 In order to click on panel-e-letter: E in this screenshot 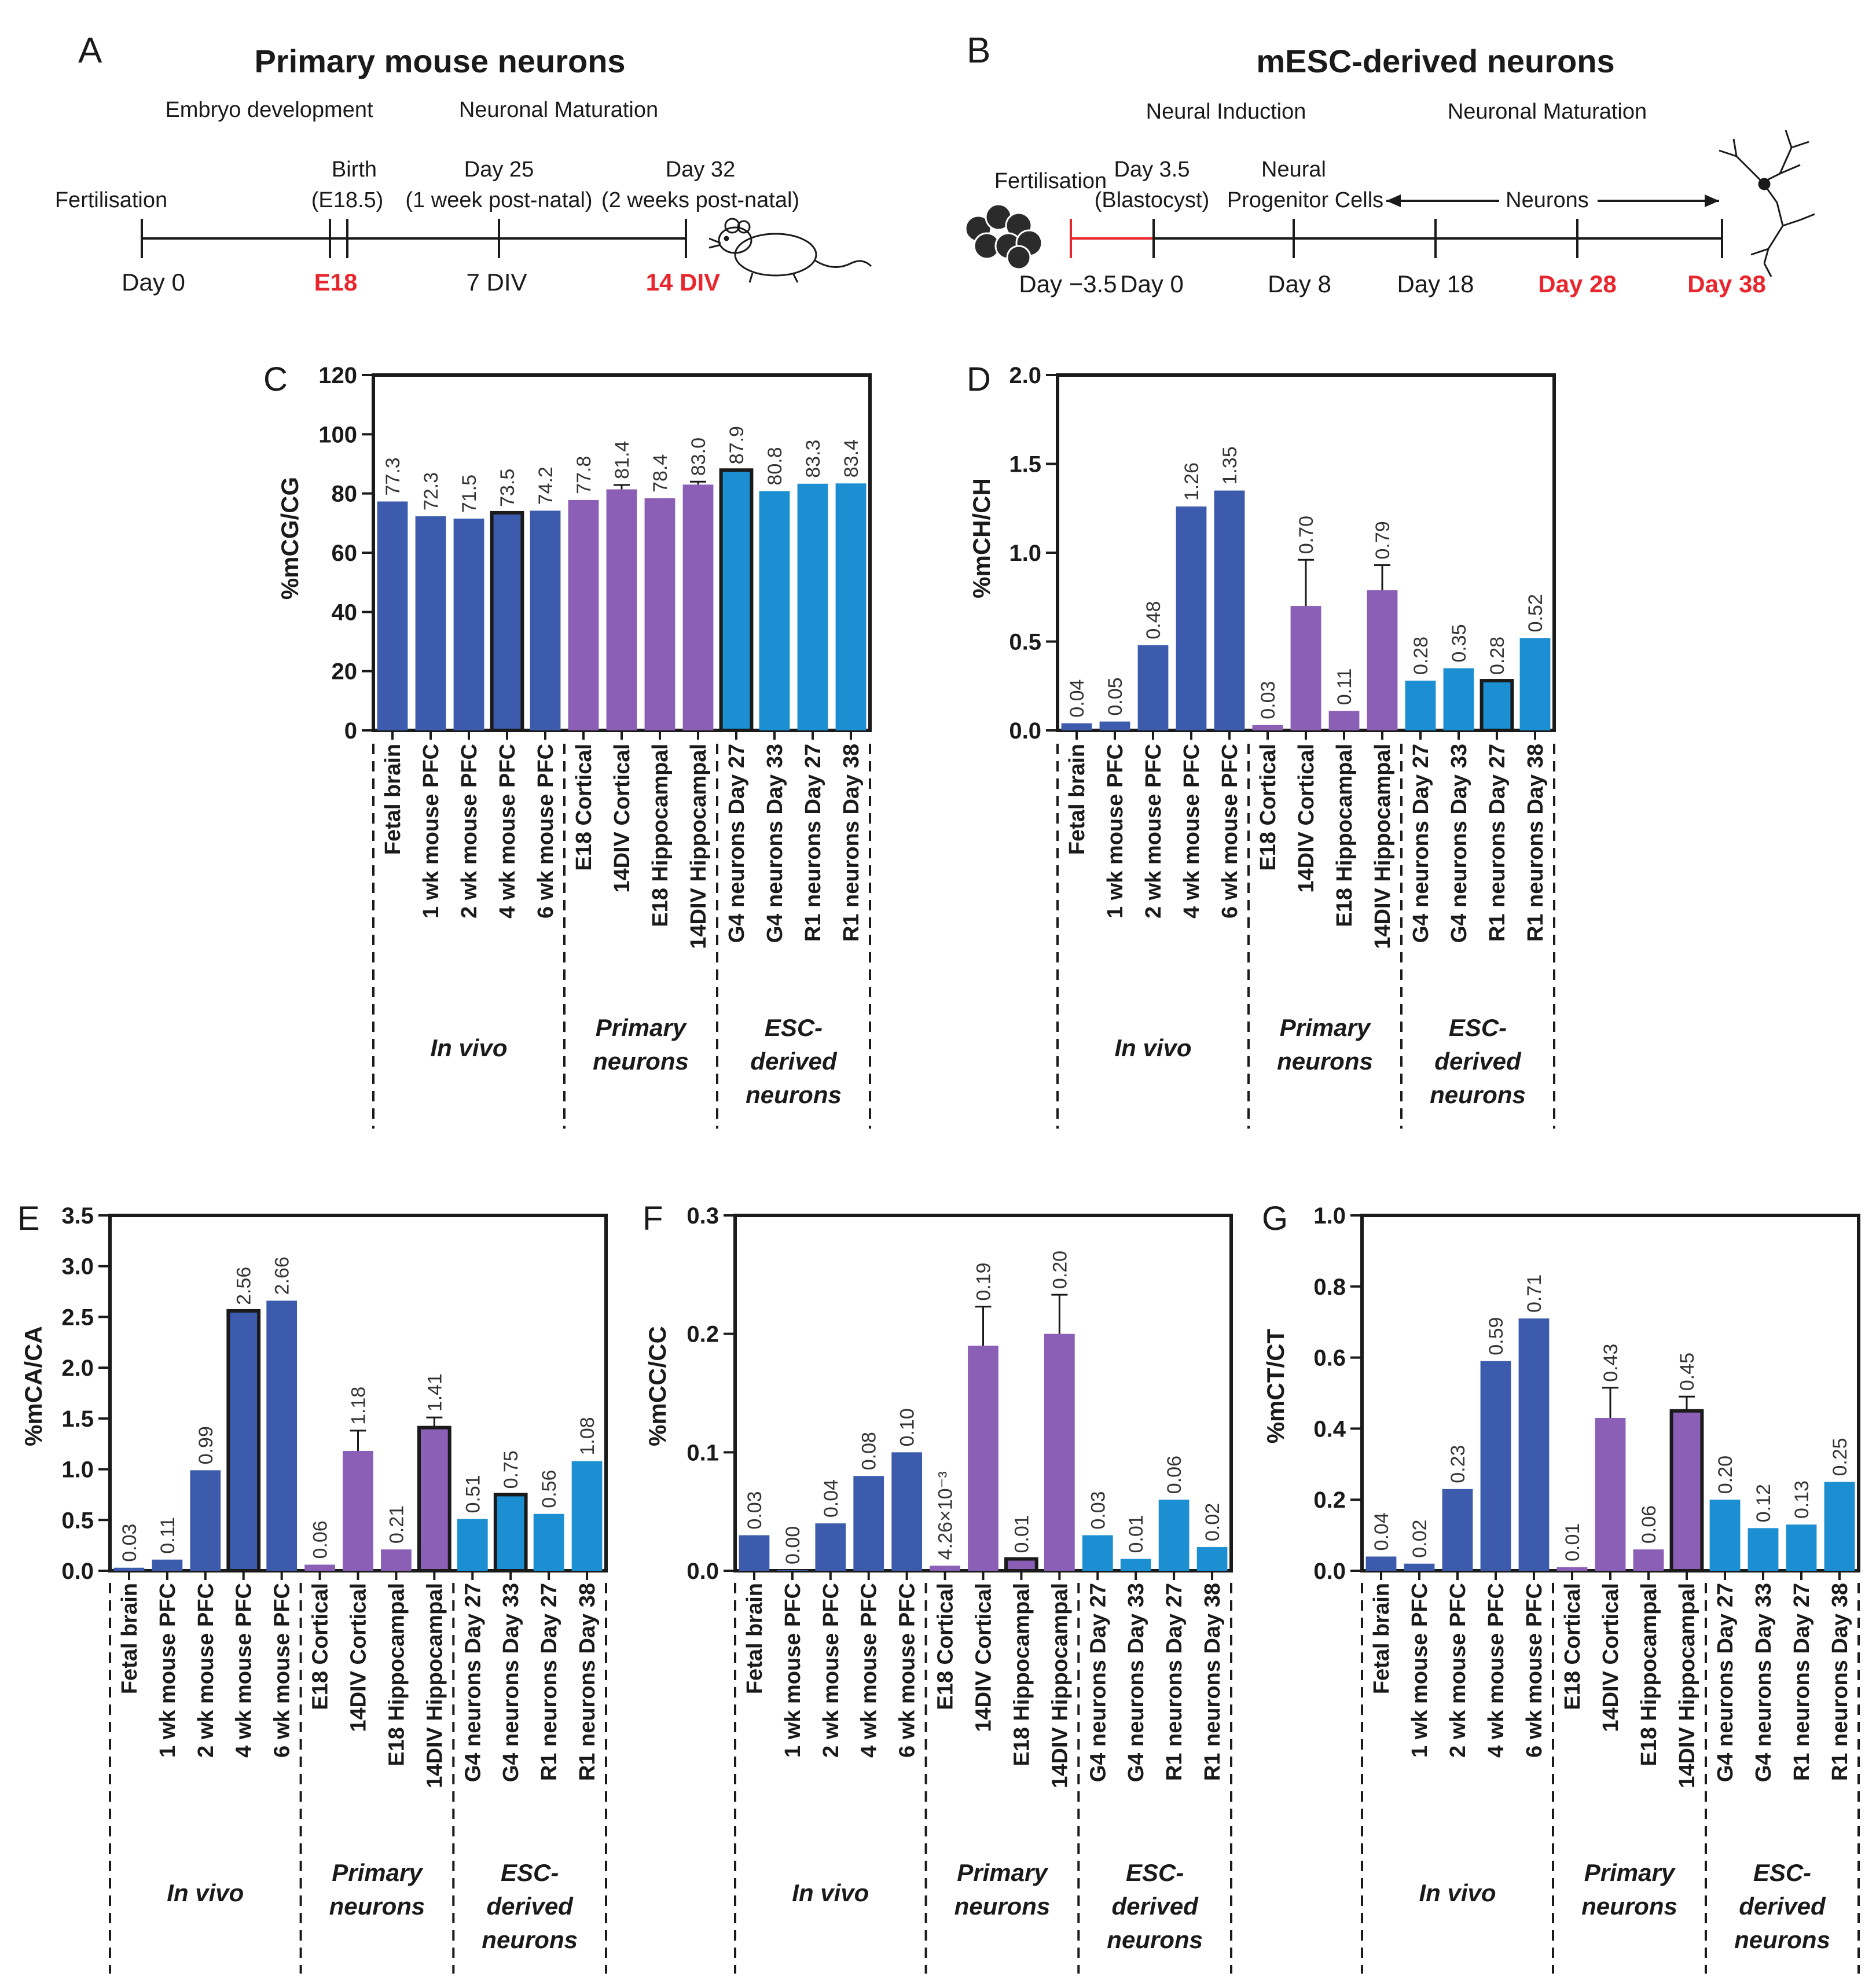, I will do `click(28, 1218)`.